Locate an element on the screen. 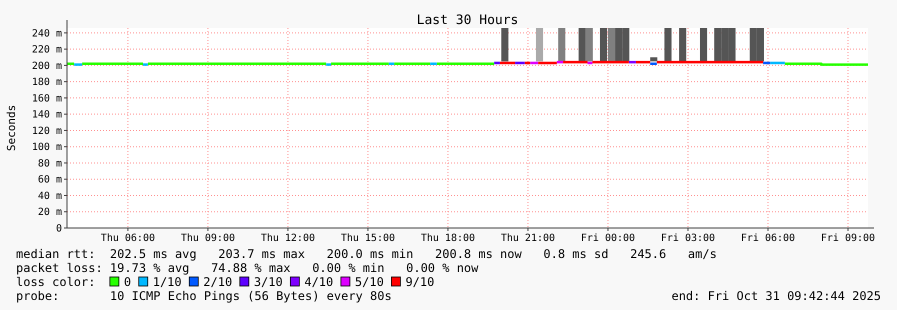 The width and height of the screenshot is (897, 310). y-tick-label: 0 is located at coordinates (59, 229).